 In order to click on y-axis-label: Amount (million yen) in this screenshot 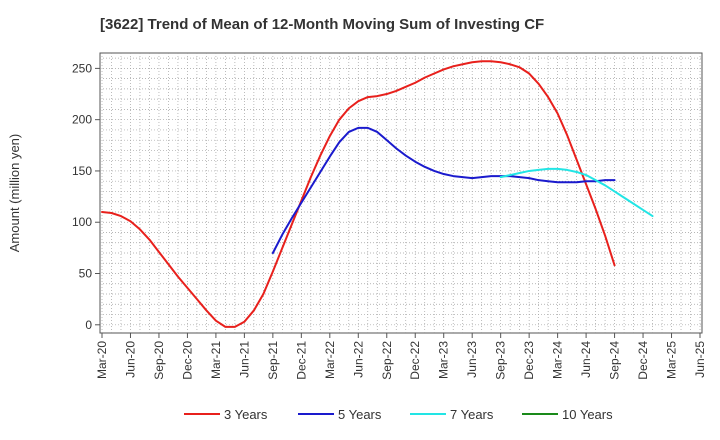, I will do `click(14, 193)`.